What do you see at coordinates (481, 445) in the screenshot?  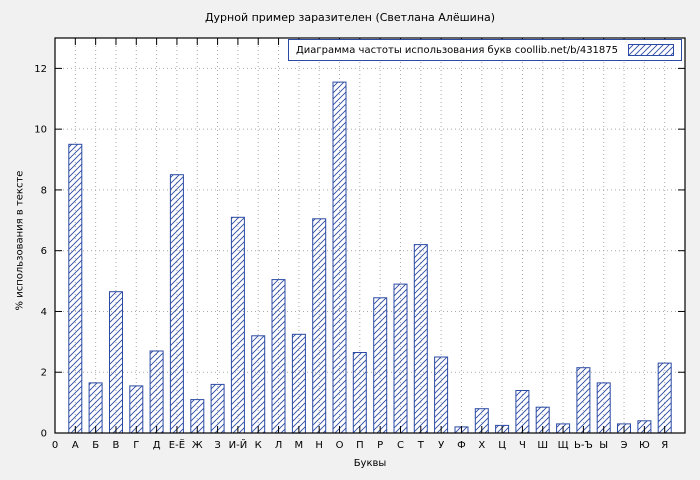 I see `x-tick-label: Х` at bounding box center [481, 445].